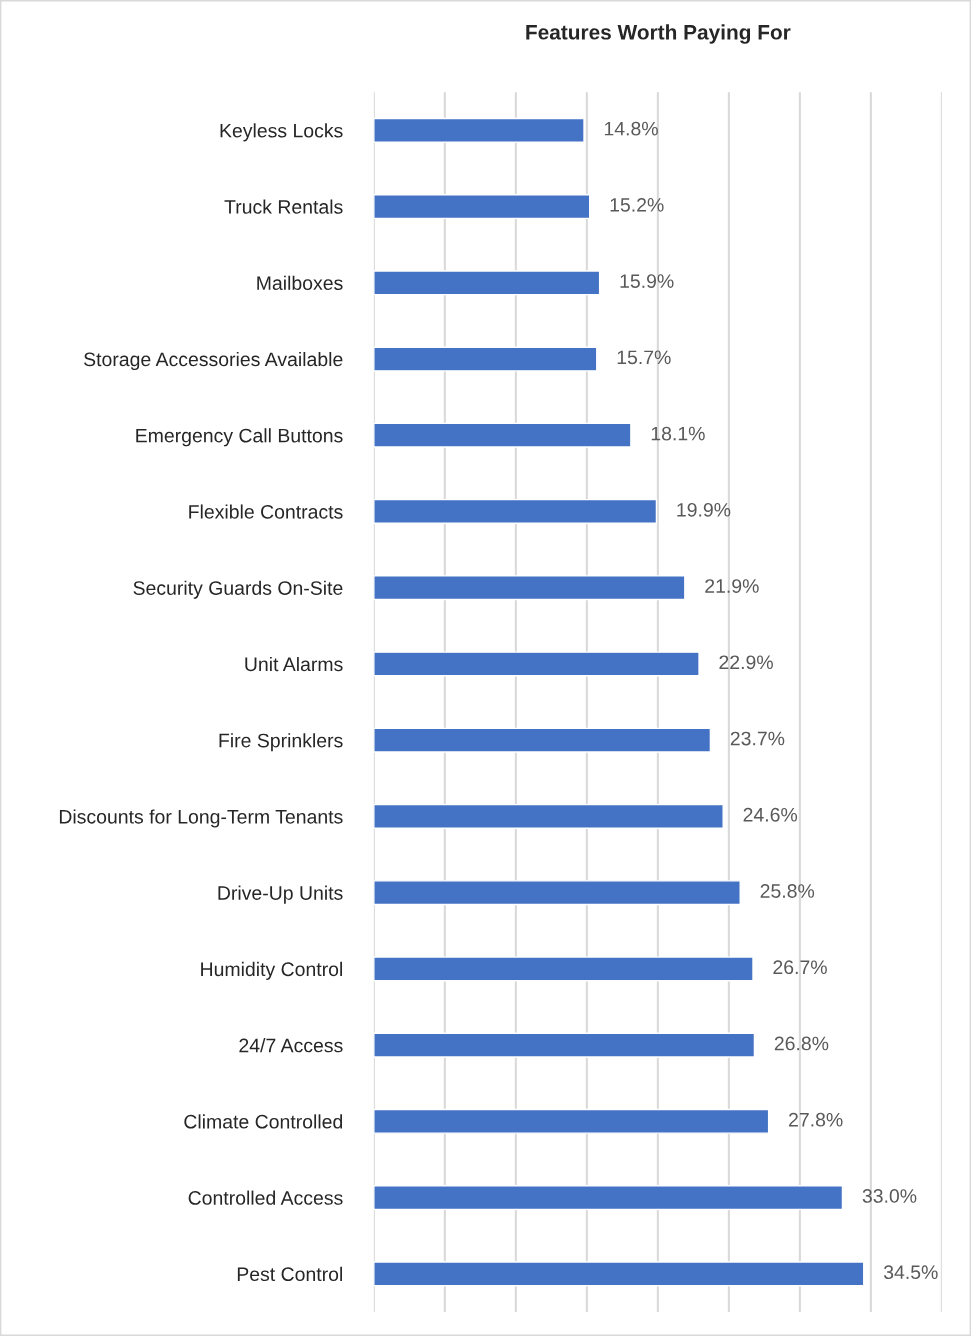 The image size is (971, 1336). What do you see at coordinates (910, 1272) in the screenshot?
I see `data-label: 34.5%` at bounding box center [910, 1272].